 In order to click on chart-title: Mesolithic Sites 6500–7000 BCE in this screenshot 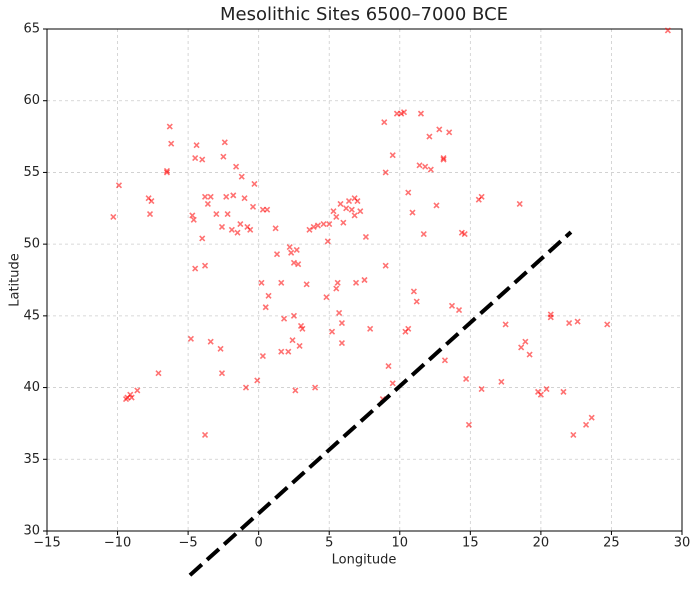, I will do `click(364, 14)`.